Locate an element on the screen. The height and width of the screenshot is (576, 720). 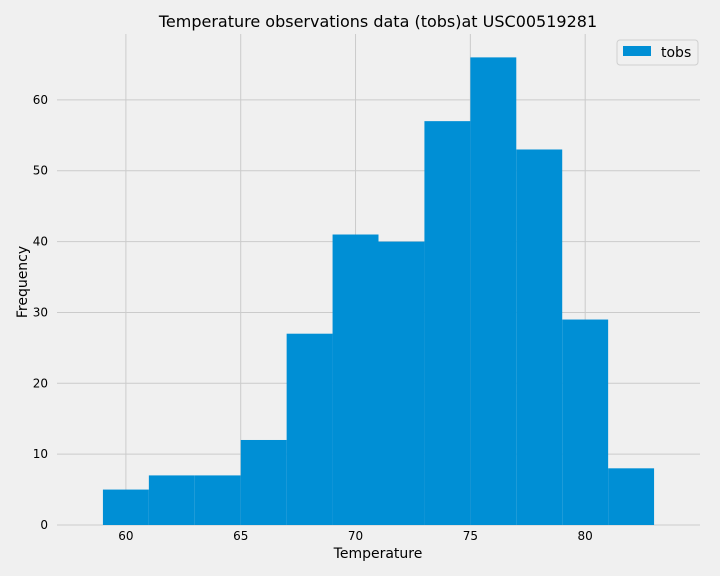
y-tick-label: 0 is located at coordinates (44, 525).